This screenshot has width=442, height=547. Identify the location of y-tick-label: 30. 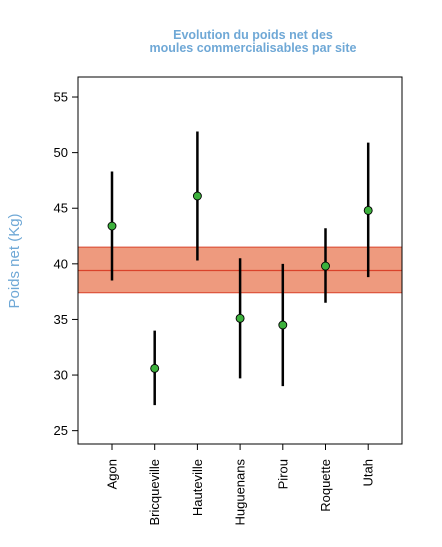
(61, 375).